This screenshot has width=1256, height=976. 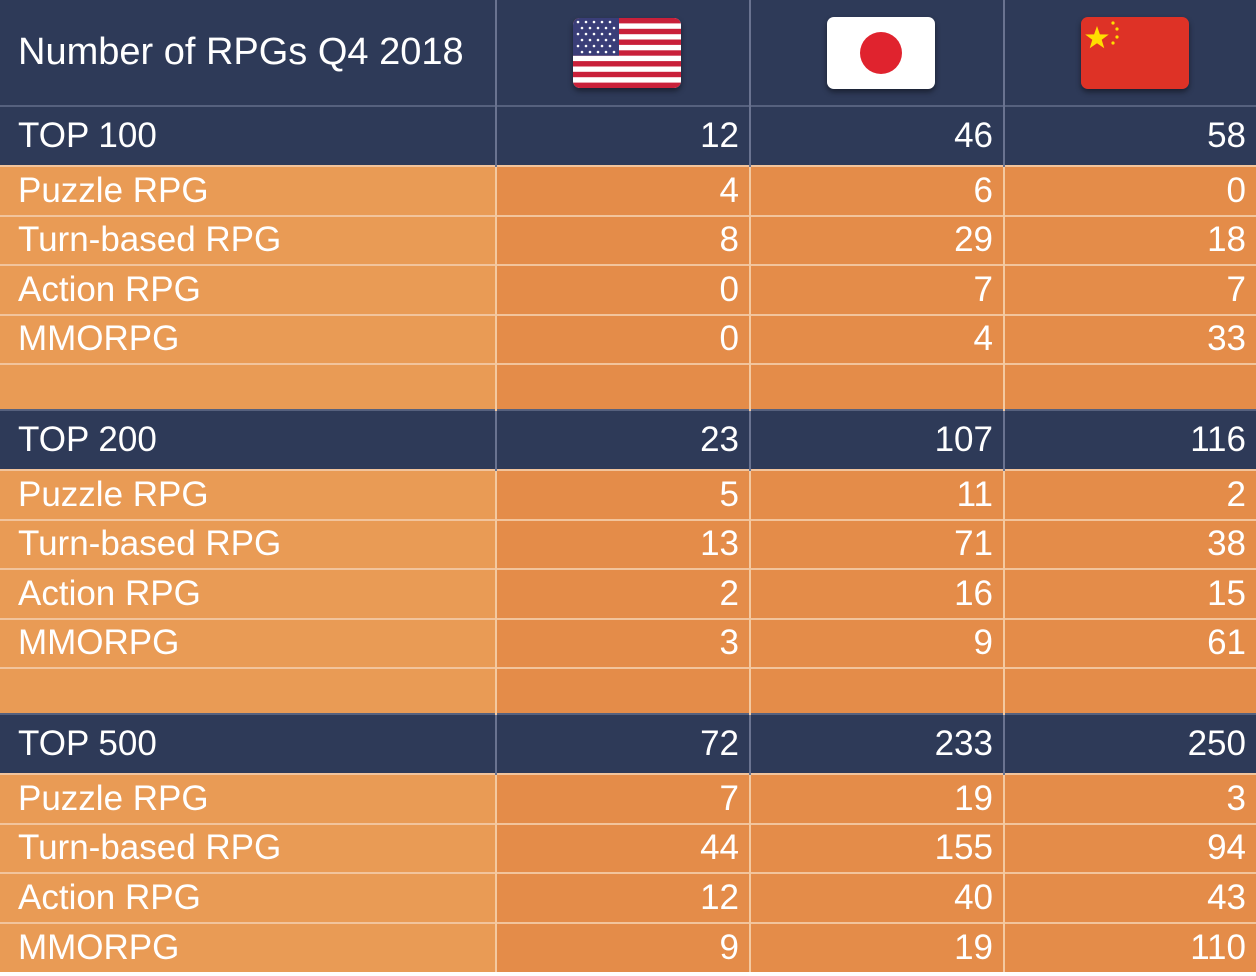 I want to click on section-total-cell: 58, so click(x=1130, y=135).